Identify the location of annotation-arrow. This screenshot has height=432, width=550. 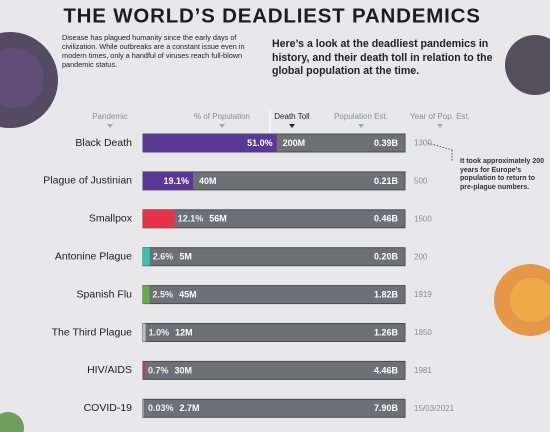
(440, 146).